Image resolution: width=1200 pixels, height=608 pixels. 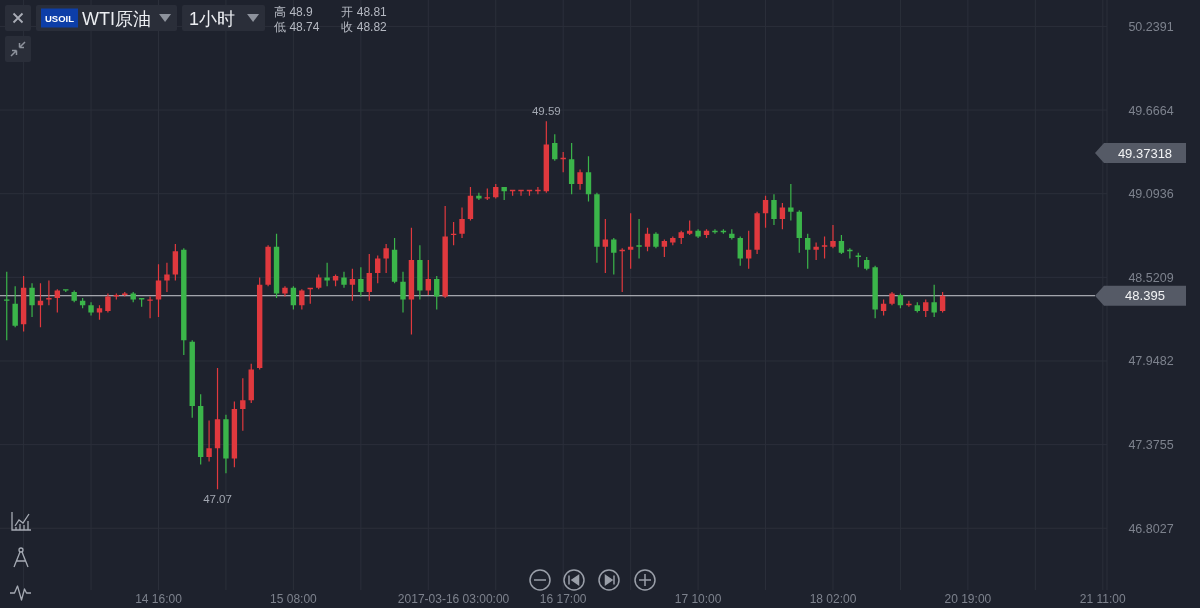 What do you see at coordinates (1151, 445) in the screenshot?
I see `y-tick-label: 47.3755` at bounding box center [1151, 445].